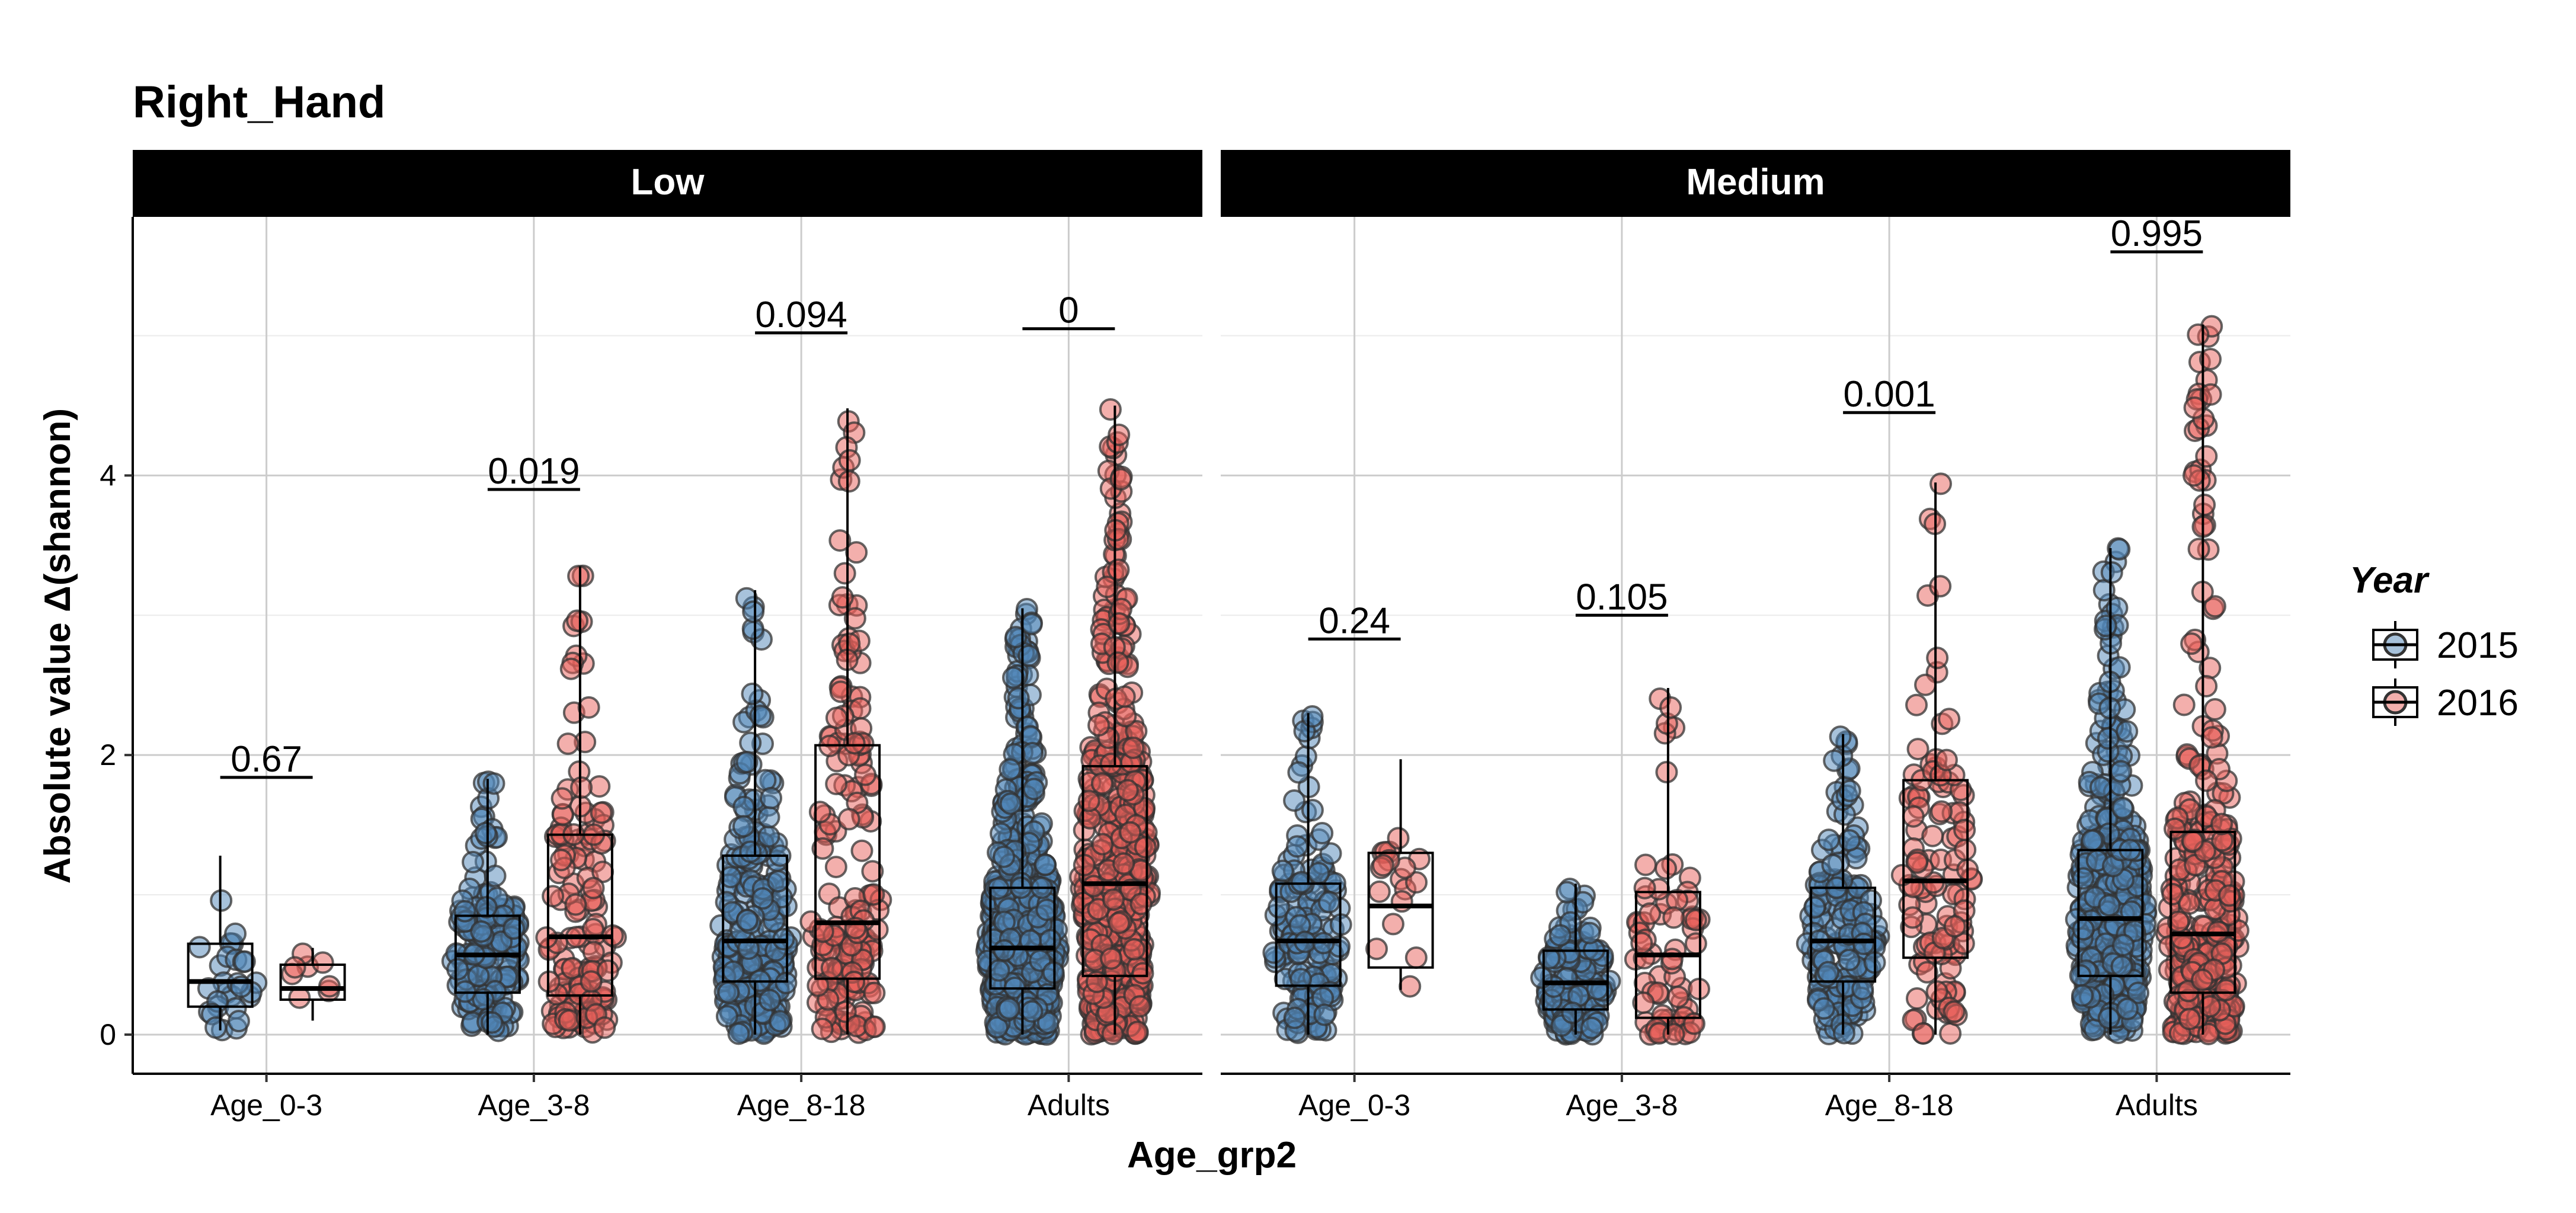  What do you see at coordinates (2157, 1105) in the screenshot?
I see `x-tick-label: Adults` at bounding box center [2157, 1105].